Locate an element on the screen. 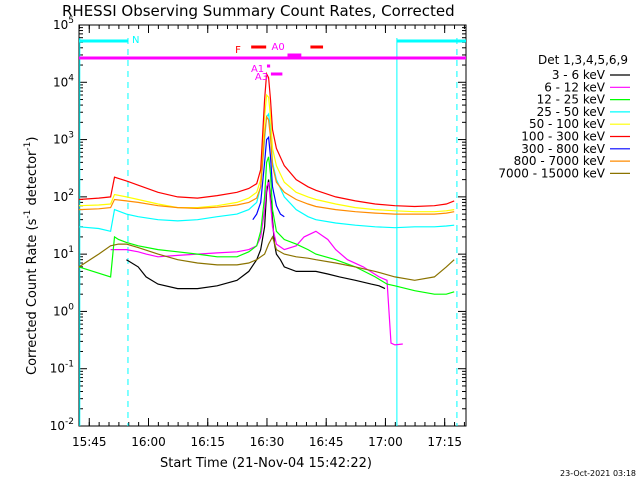  y-axis-label: Corrected Count Rate (s-1 detector-1) is located at coordinates (31, 256).